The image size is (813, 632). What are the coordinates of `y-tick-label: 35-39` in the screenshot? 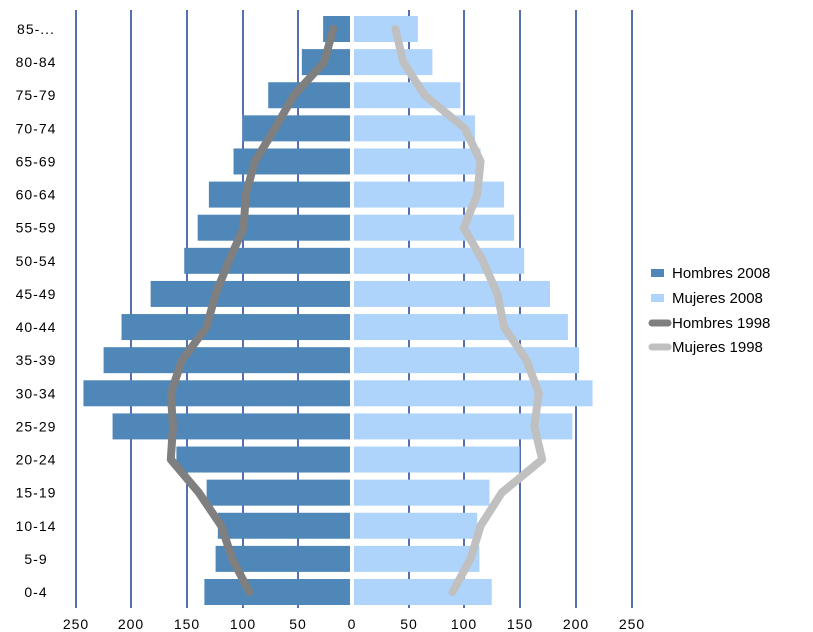 It's located at (36, 360).